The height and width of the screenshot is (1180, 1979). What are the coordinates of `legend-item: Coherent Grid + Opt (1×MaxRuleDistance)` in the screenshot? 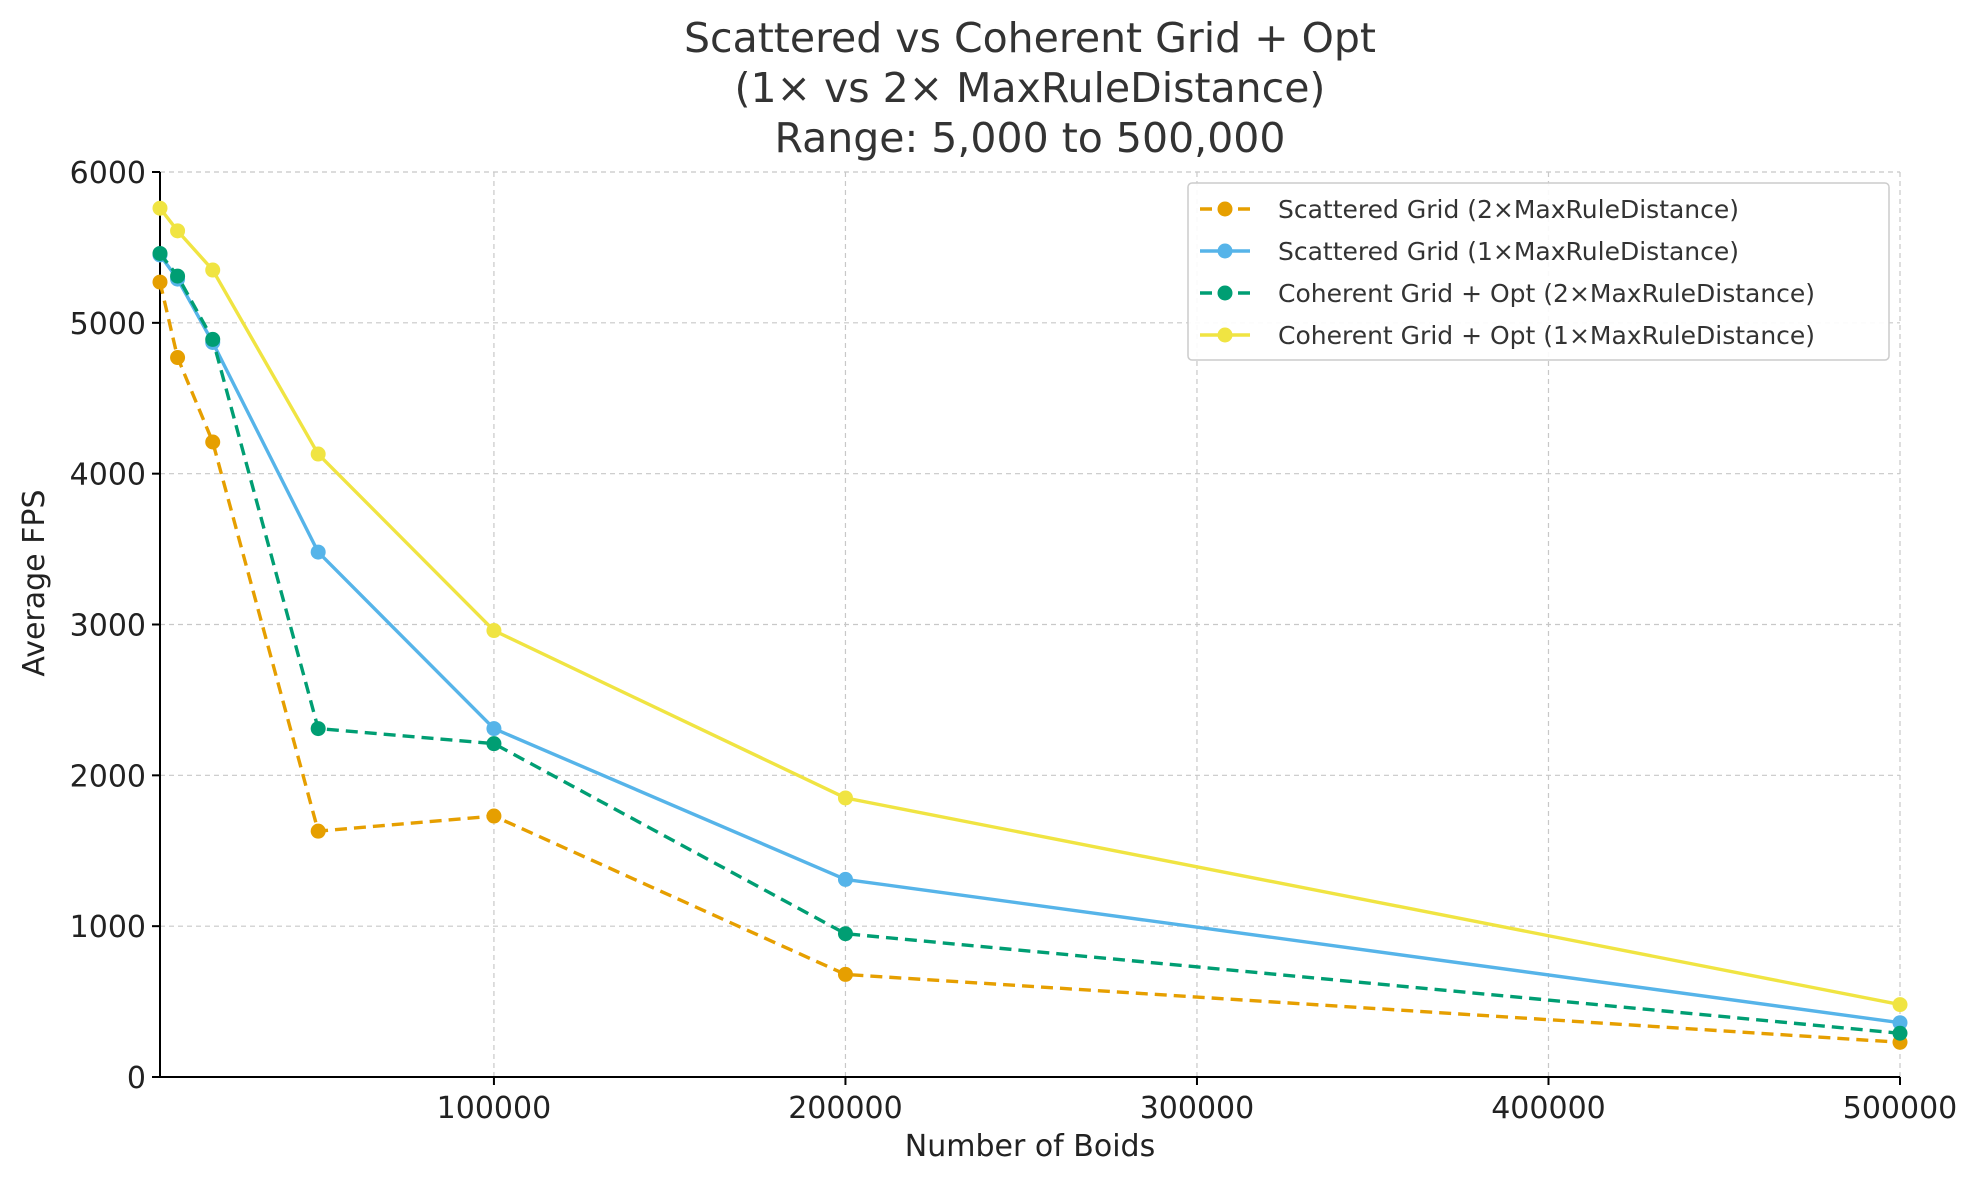 It's located at (1507, 335).